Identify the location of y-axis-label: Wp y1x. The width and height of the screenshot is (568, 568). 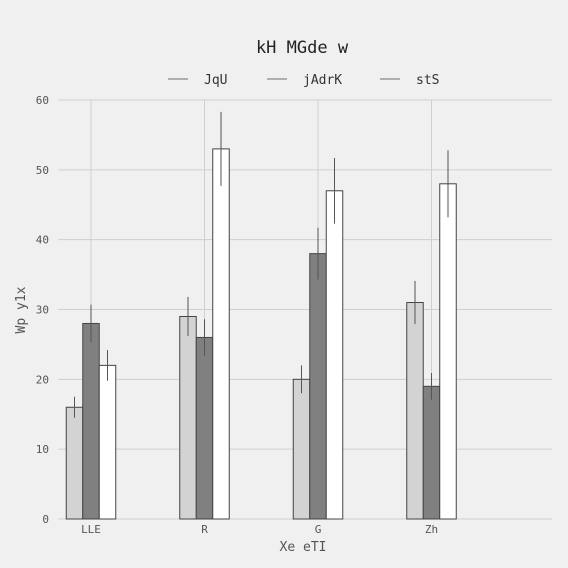
(21, 309).